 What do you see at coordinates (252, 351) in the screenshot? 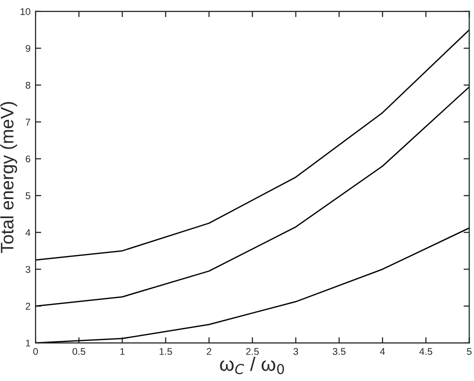
I see `x-tick-label: 2.5` at bounding box center [252, 351].